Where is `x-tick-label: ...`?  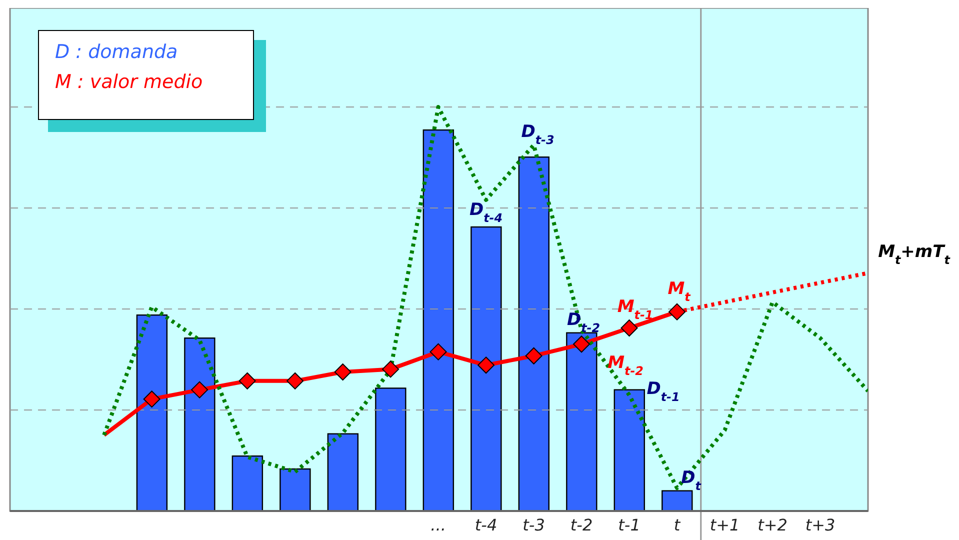
x-tick-label: ... is located at coordinates (438, 524).